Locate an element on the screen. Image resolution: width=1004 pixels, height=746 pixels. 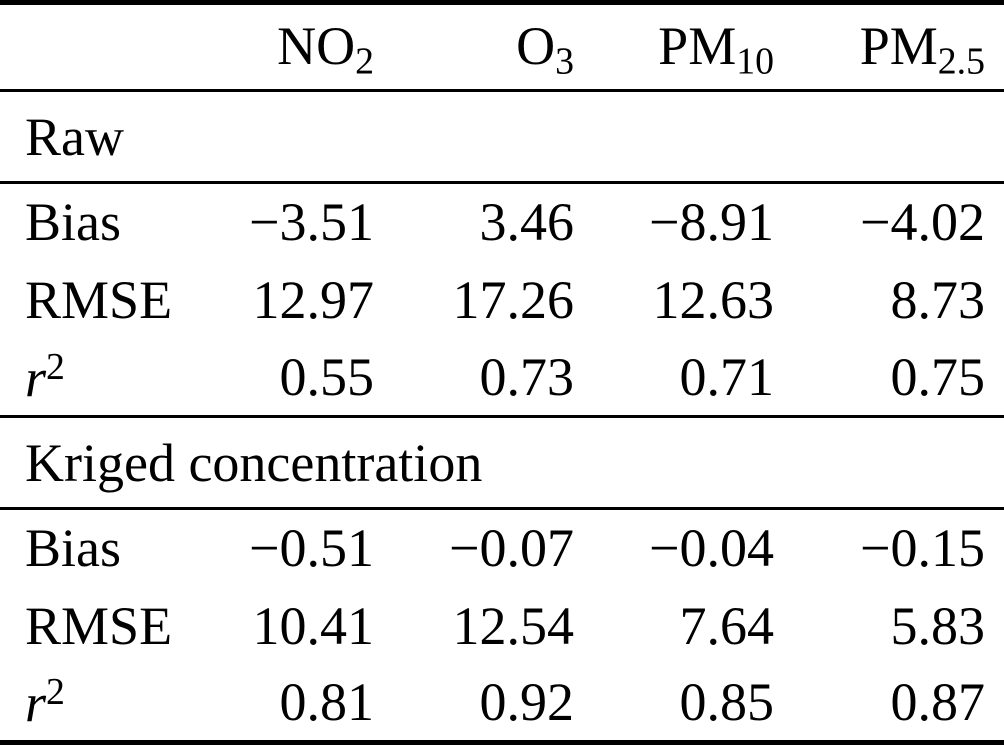
cell-raw-rmse-pm10: 12.63 is located at coordinates (713, 299).